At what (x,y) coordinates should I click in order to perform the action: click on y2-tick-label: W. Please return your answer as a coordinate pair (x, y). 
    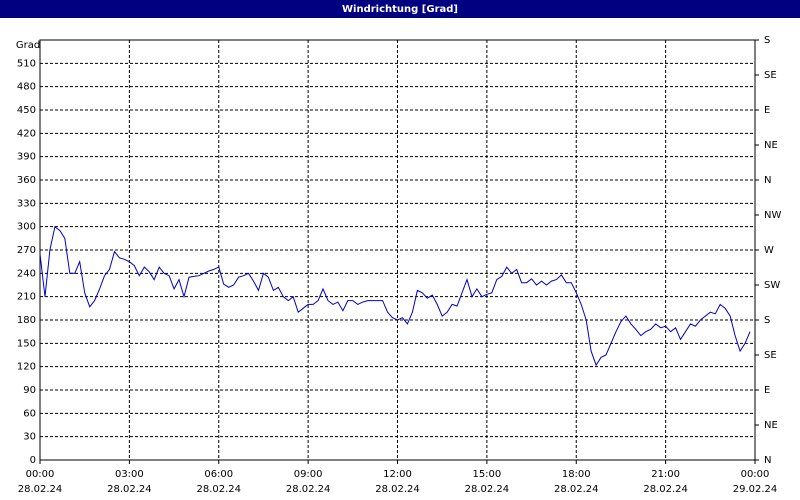
    Looking at the image, I should click on (769, 250).